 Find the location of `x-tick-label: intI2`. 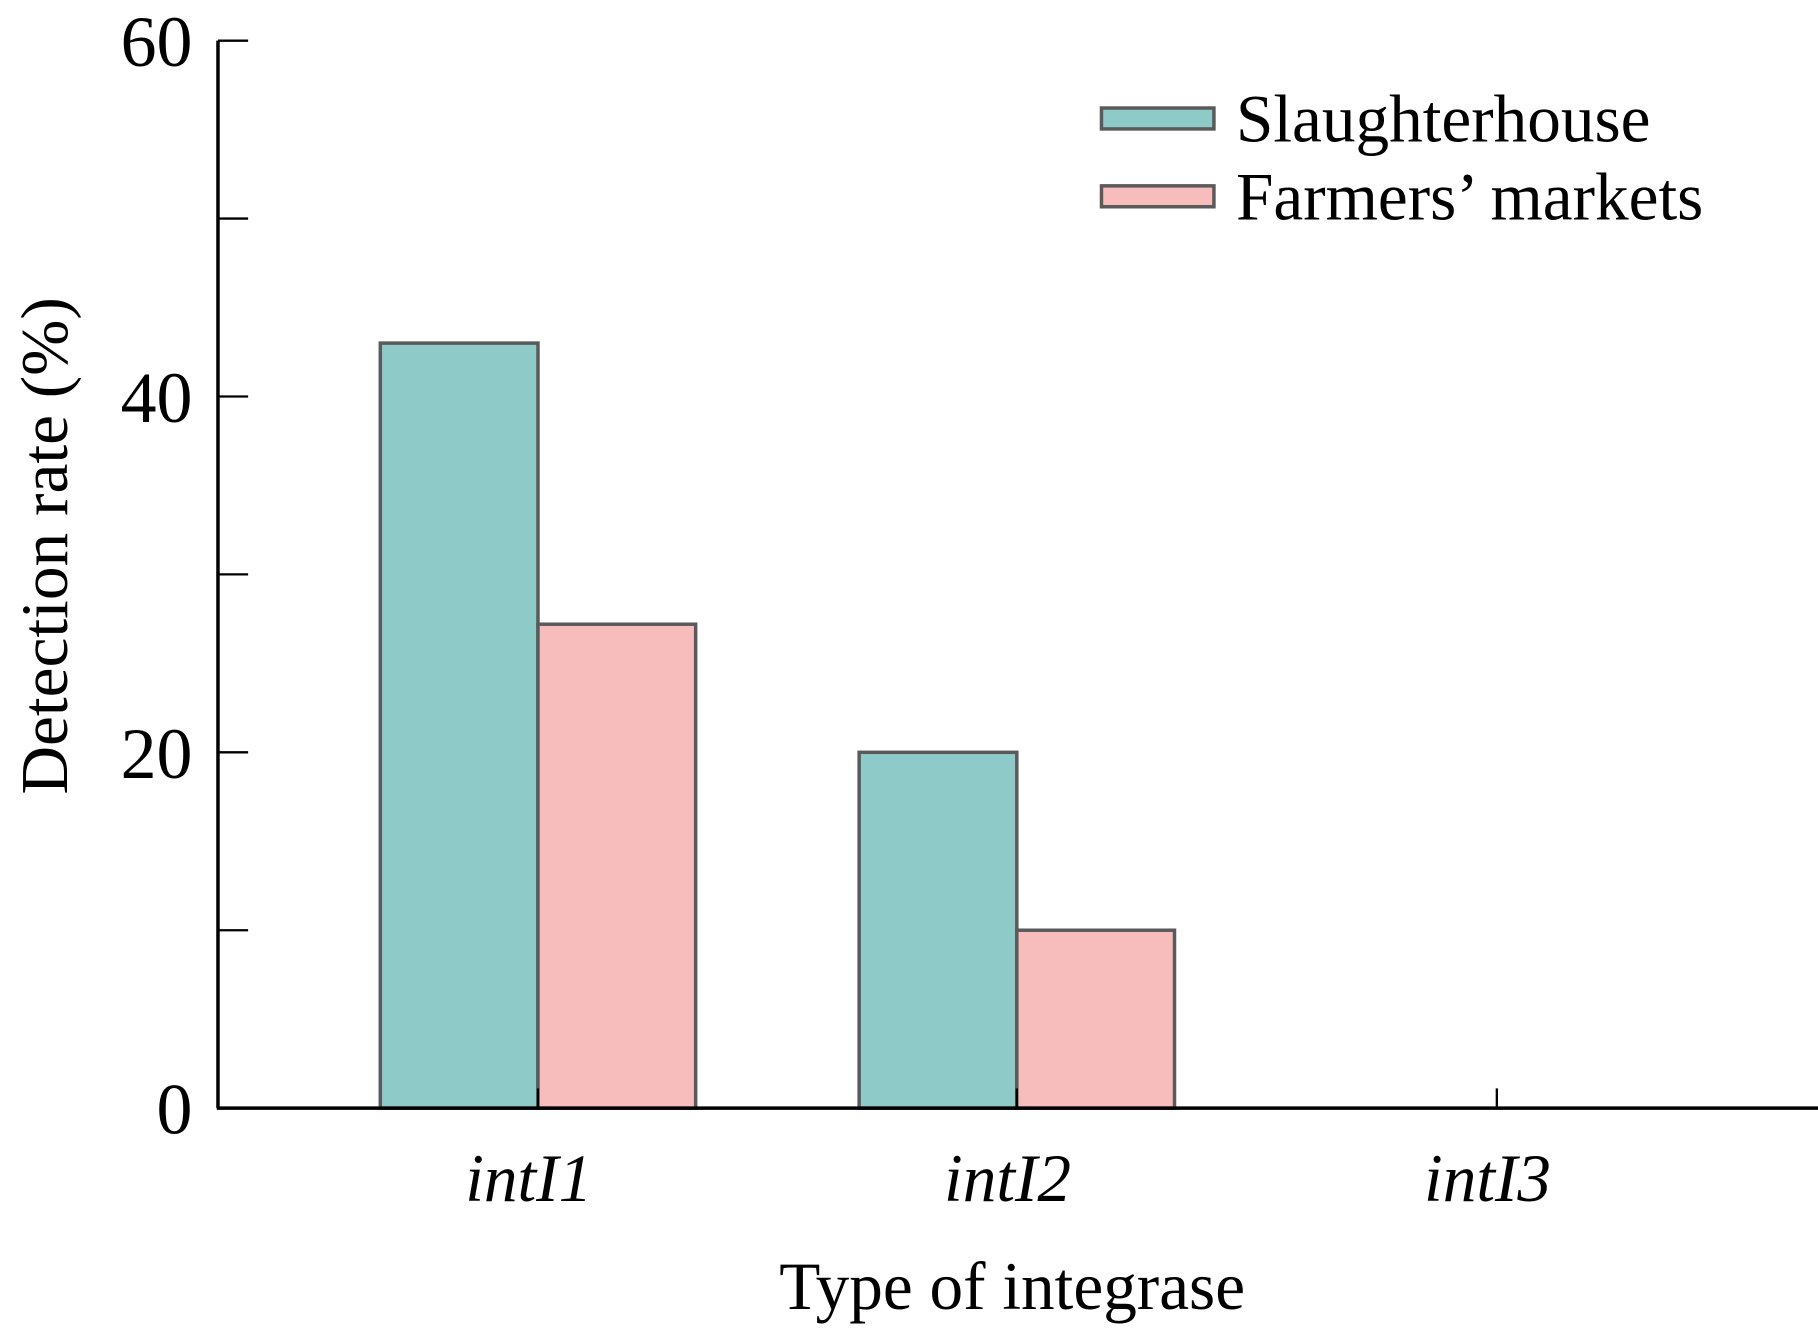

x-tick-label: intI2 is located at coordinates (1007, 1178).